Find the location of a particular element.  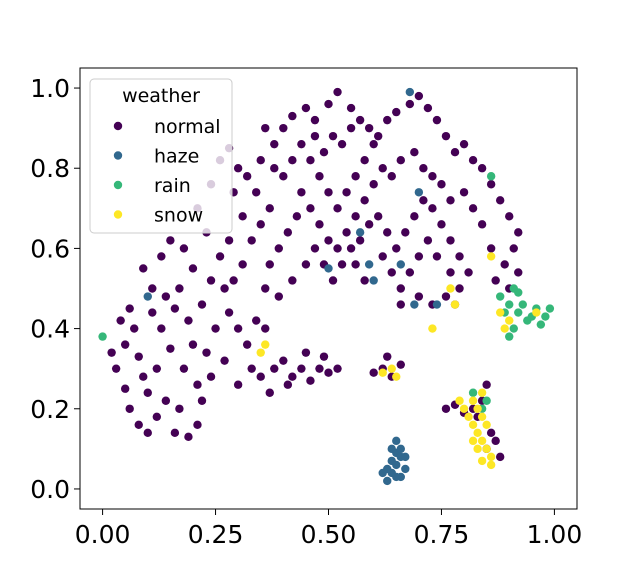

y-tick-label: 0.2 is located at coordinates (50, 409).